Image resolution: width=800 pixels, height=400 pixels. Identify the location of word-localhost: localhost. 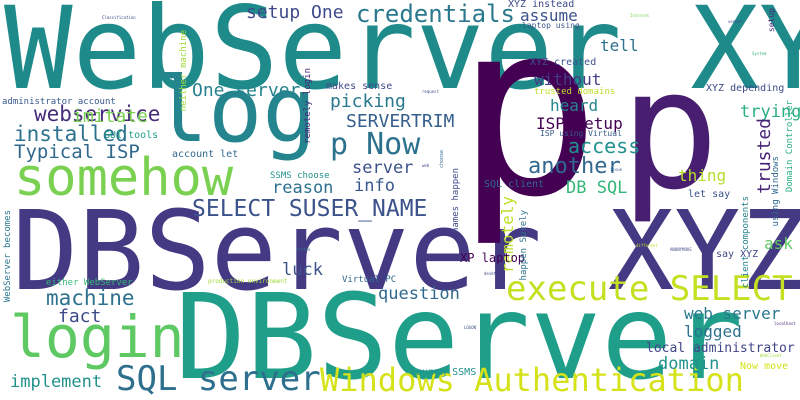
(785, 324).